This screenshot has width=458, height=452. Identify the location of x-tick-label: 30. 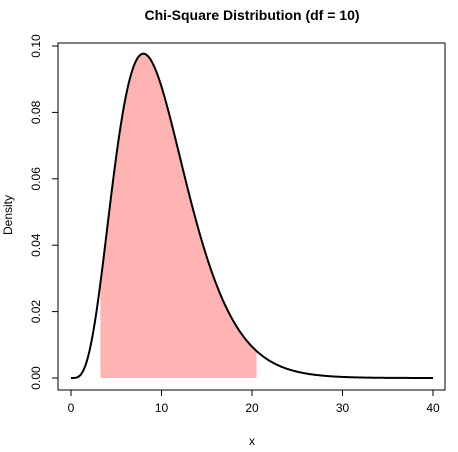
(343, 408).